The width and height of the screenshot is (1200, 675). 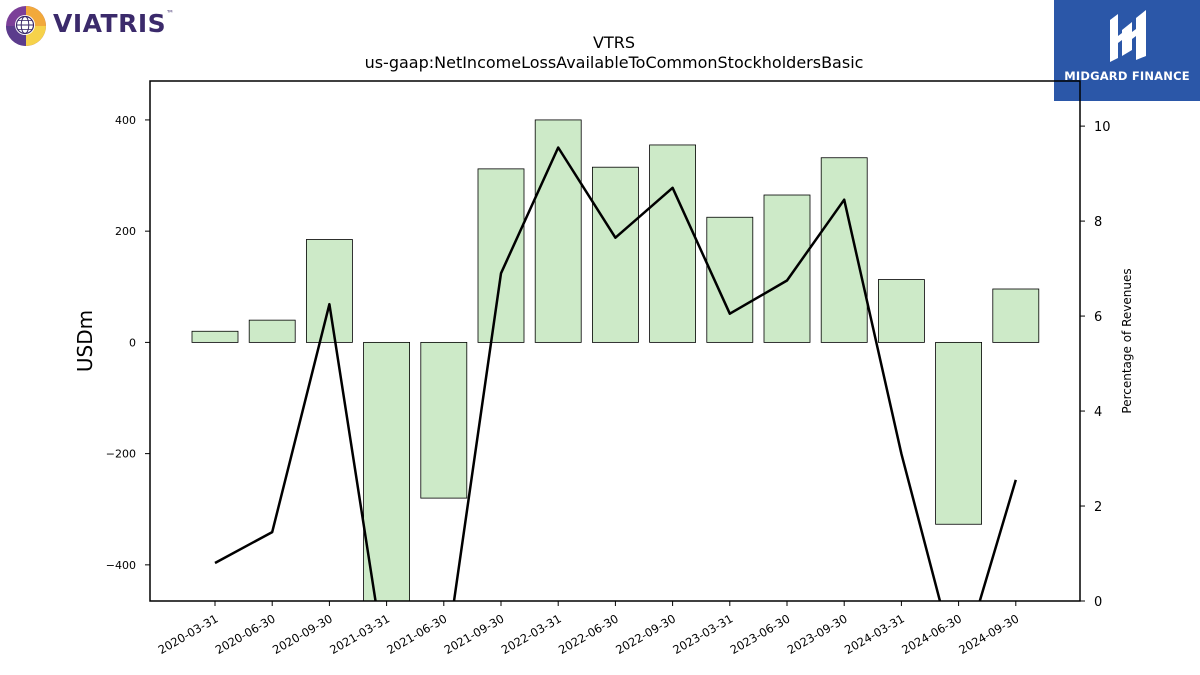 I want to click on y-tick-label: 400, so click(x=125, y=120).